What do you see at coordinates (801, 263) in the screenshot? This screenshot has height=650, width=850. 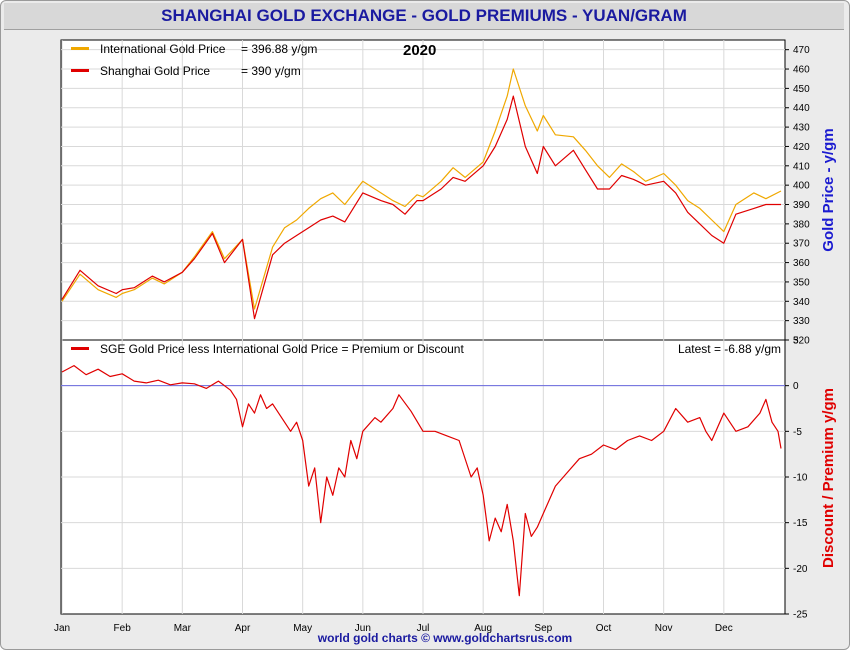 I see `price-y-tick-label: 360` at bounding box center [801, 263].